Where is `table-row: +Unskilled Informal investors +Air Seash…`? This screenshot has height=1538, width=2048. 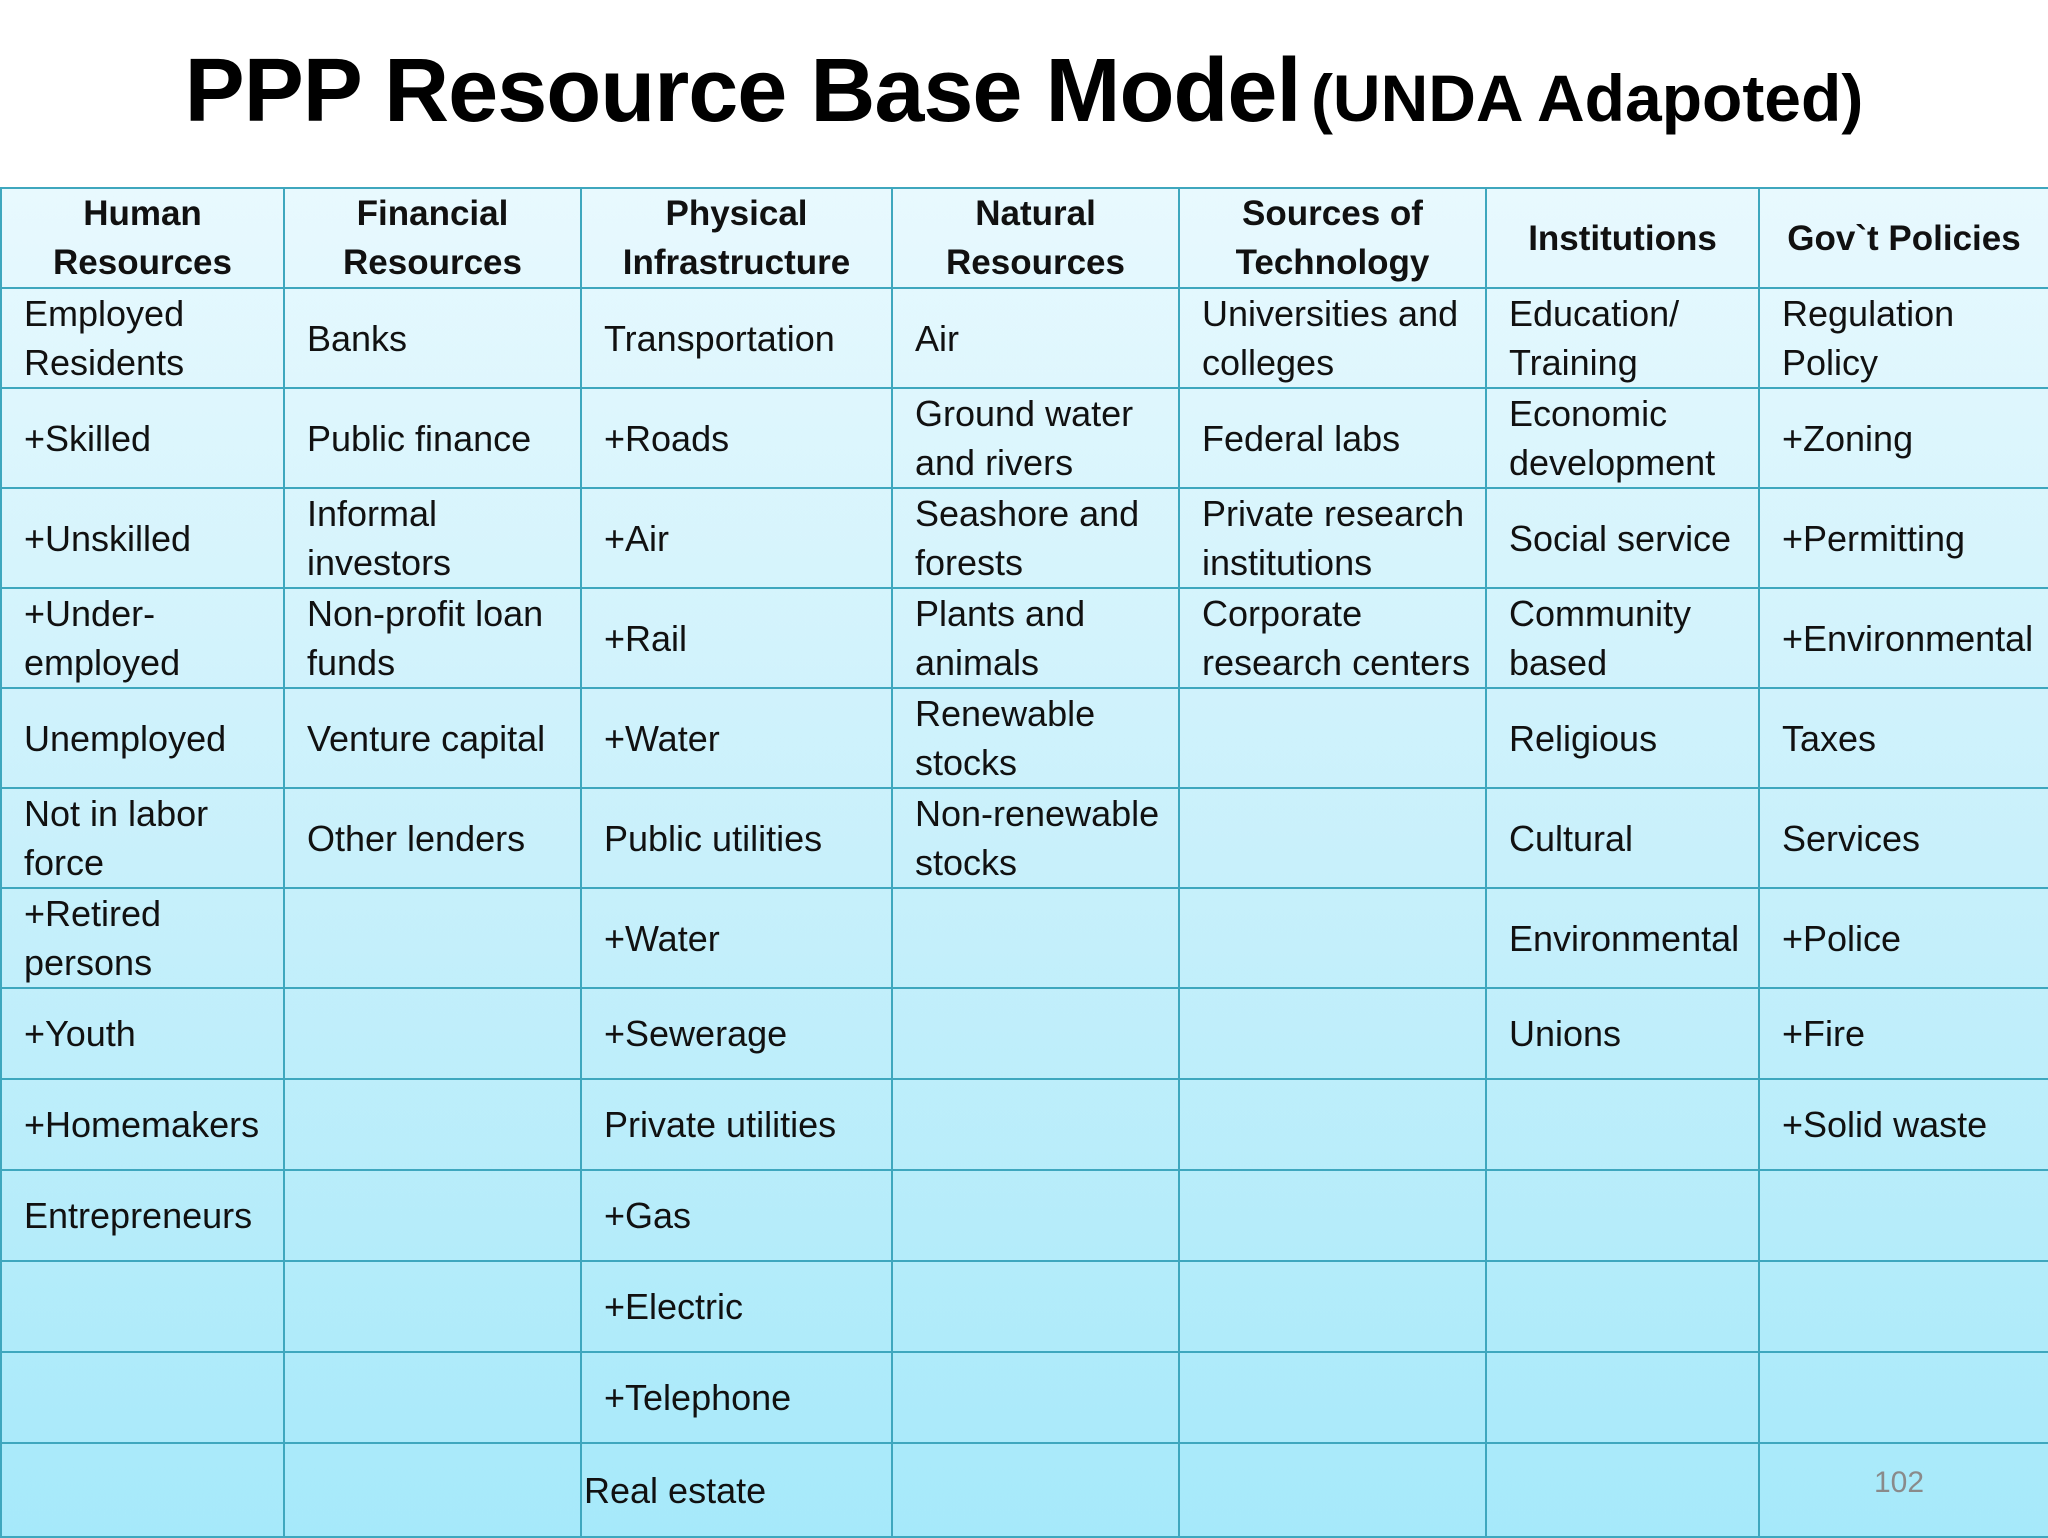
table-row: +Unskilled Informal investors +Air Seash… is located at coordinates (1024, 538).